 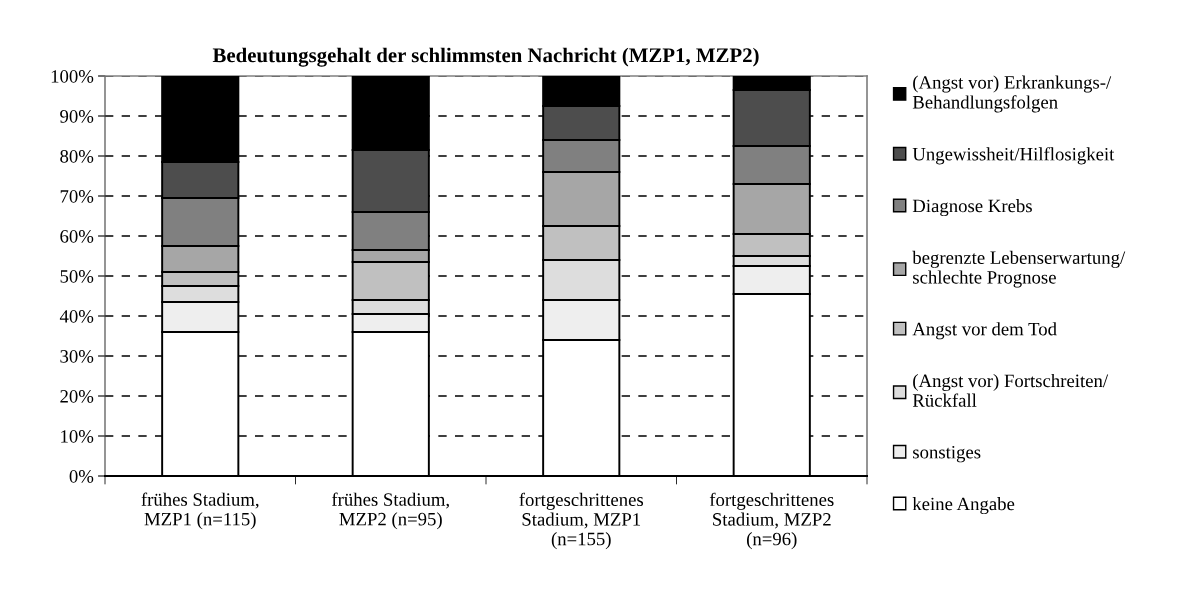 What do you see at coordinates (972, 208) in the screenshot?
I see `legend-label: Diagnose Krebs` at bounding box center [972, 208].